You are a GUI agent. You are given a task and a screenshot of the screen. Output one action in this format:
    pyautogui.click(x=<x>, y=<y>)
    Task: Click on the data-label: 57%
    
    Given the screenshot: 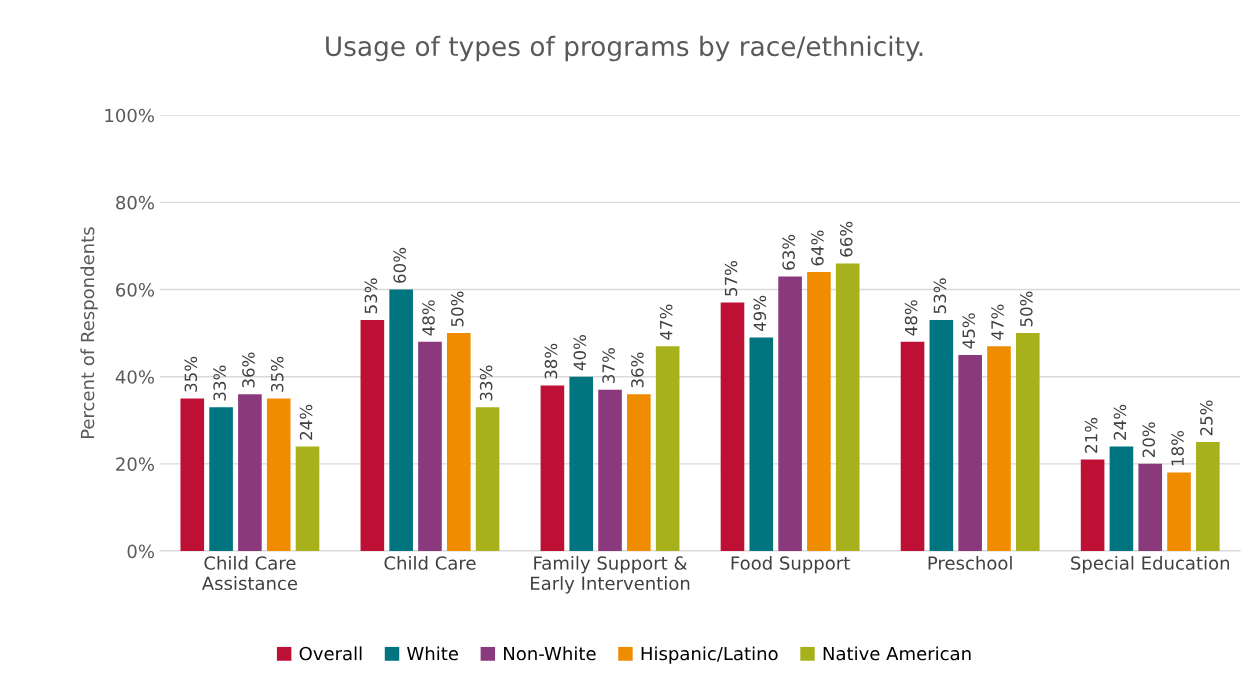 What is the action you would take?
    pyautogui.click(x=731, y=278)
    